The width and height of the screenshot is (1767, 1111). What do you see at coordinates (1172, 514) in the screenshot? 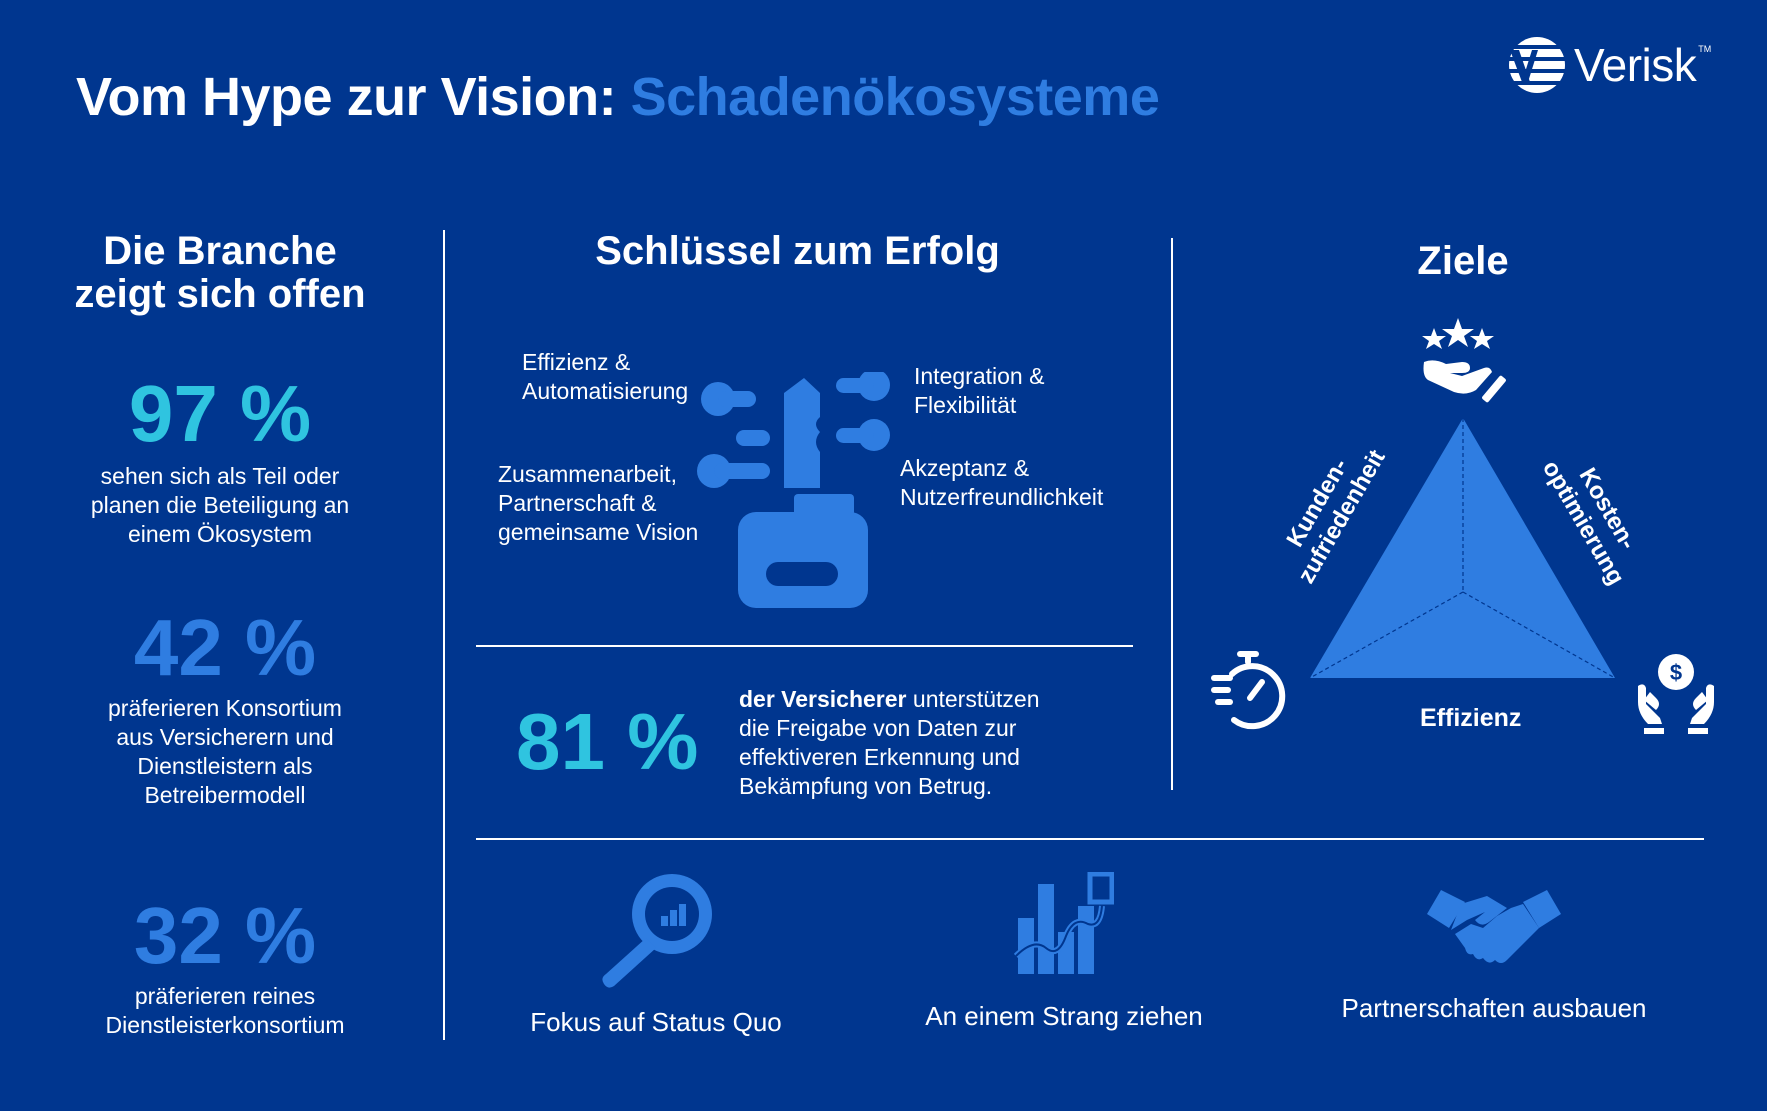
I see `divider-middle-vertical` at bounding box center [1172, 514].